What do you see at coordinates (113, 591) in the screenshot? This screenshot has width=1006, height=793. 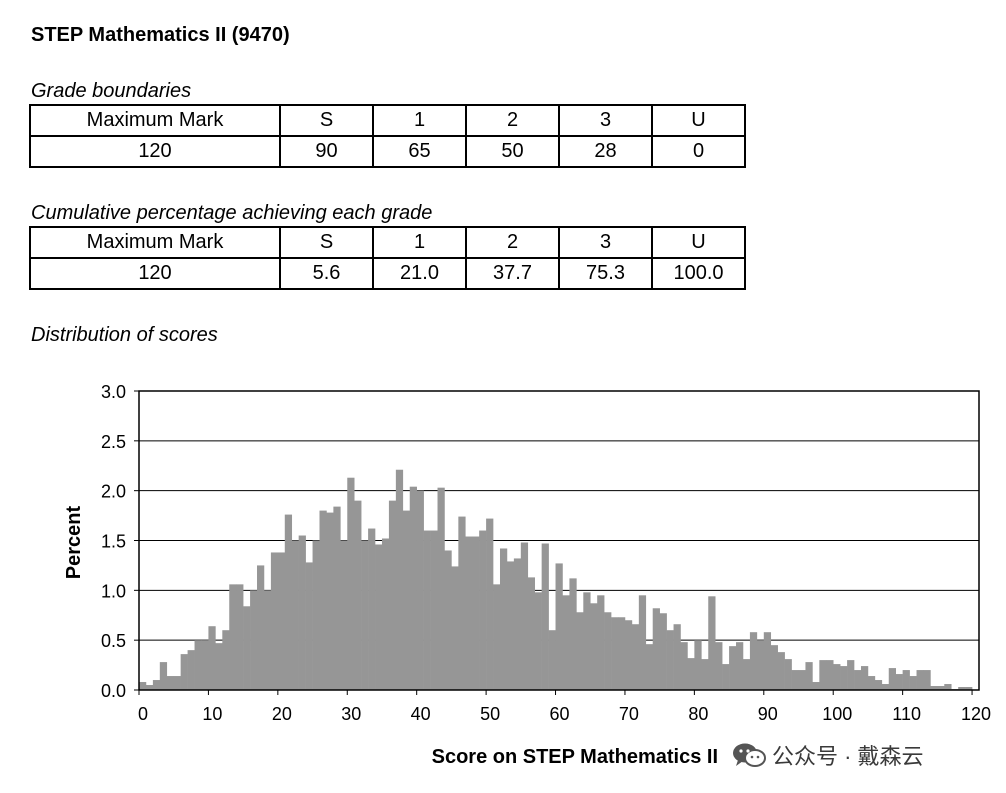 I see `y-tick-label: 1.0` at bounding box center [113, 591].